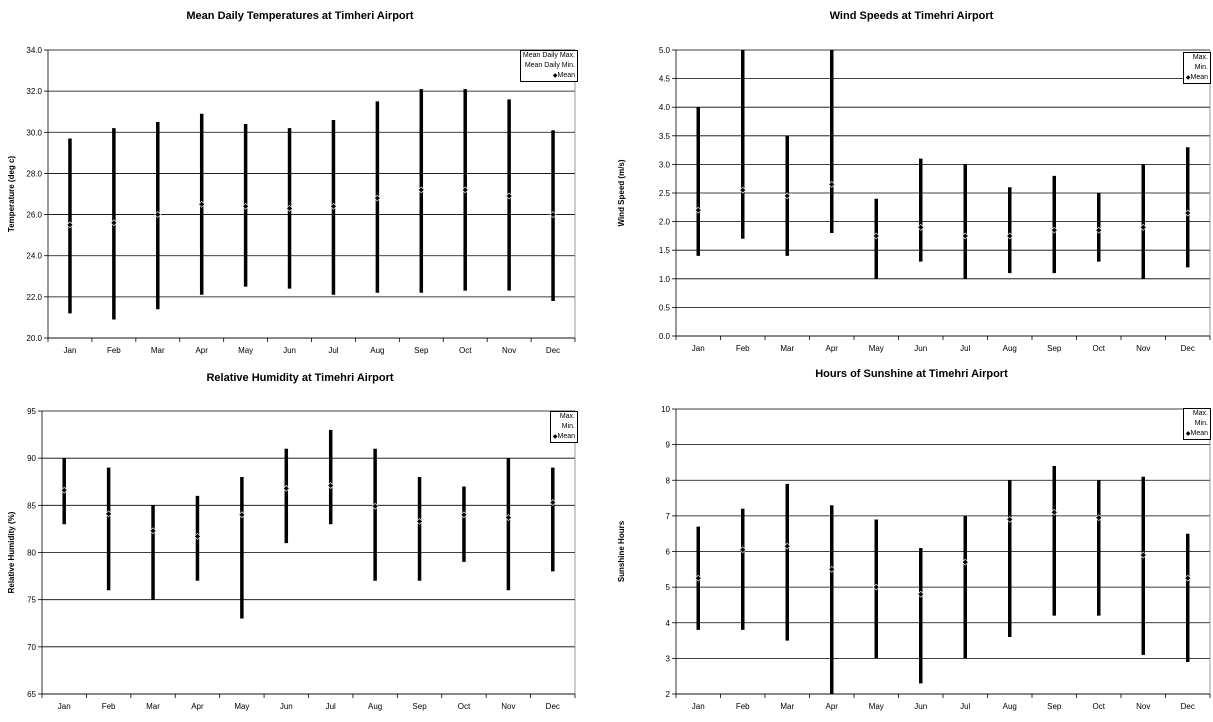  Describe the element at coordinates (548, 55) in the screenshot. I see `legend-item-max: Mean Daily Max.` at that location.